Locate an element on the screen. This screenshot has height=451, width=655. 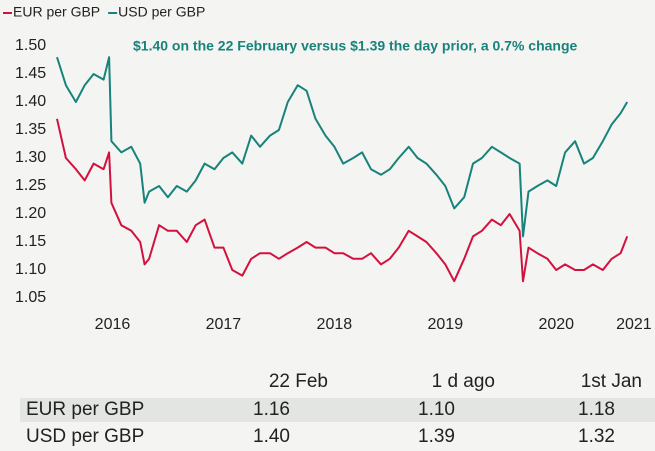
y-tick-label: 1.40 is located at coordinates (30, 101).